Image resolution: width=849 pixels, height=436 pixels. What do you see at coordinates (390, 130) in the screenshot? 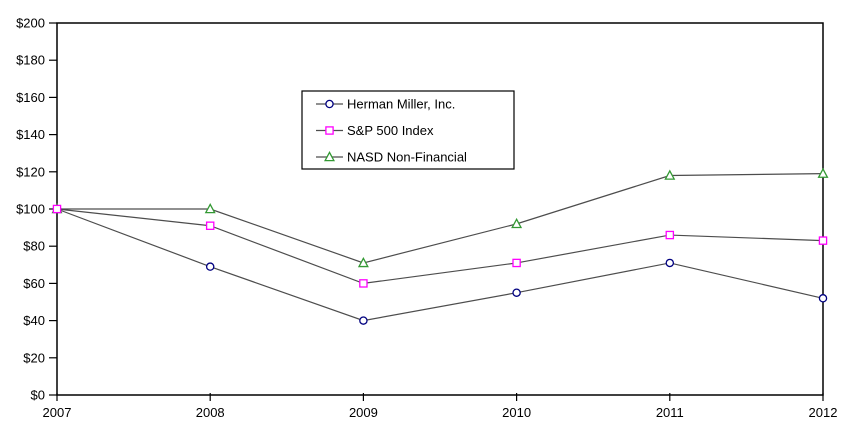
I see `legend-label: S&P 500 Index` at bounding box center [390, 130].